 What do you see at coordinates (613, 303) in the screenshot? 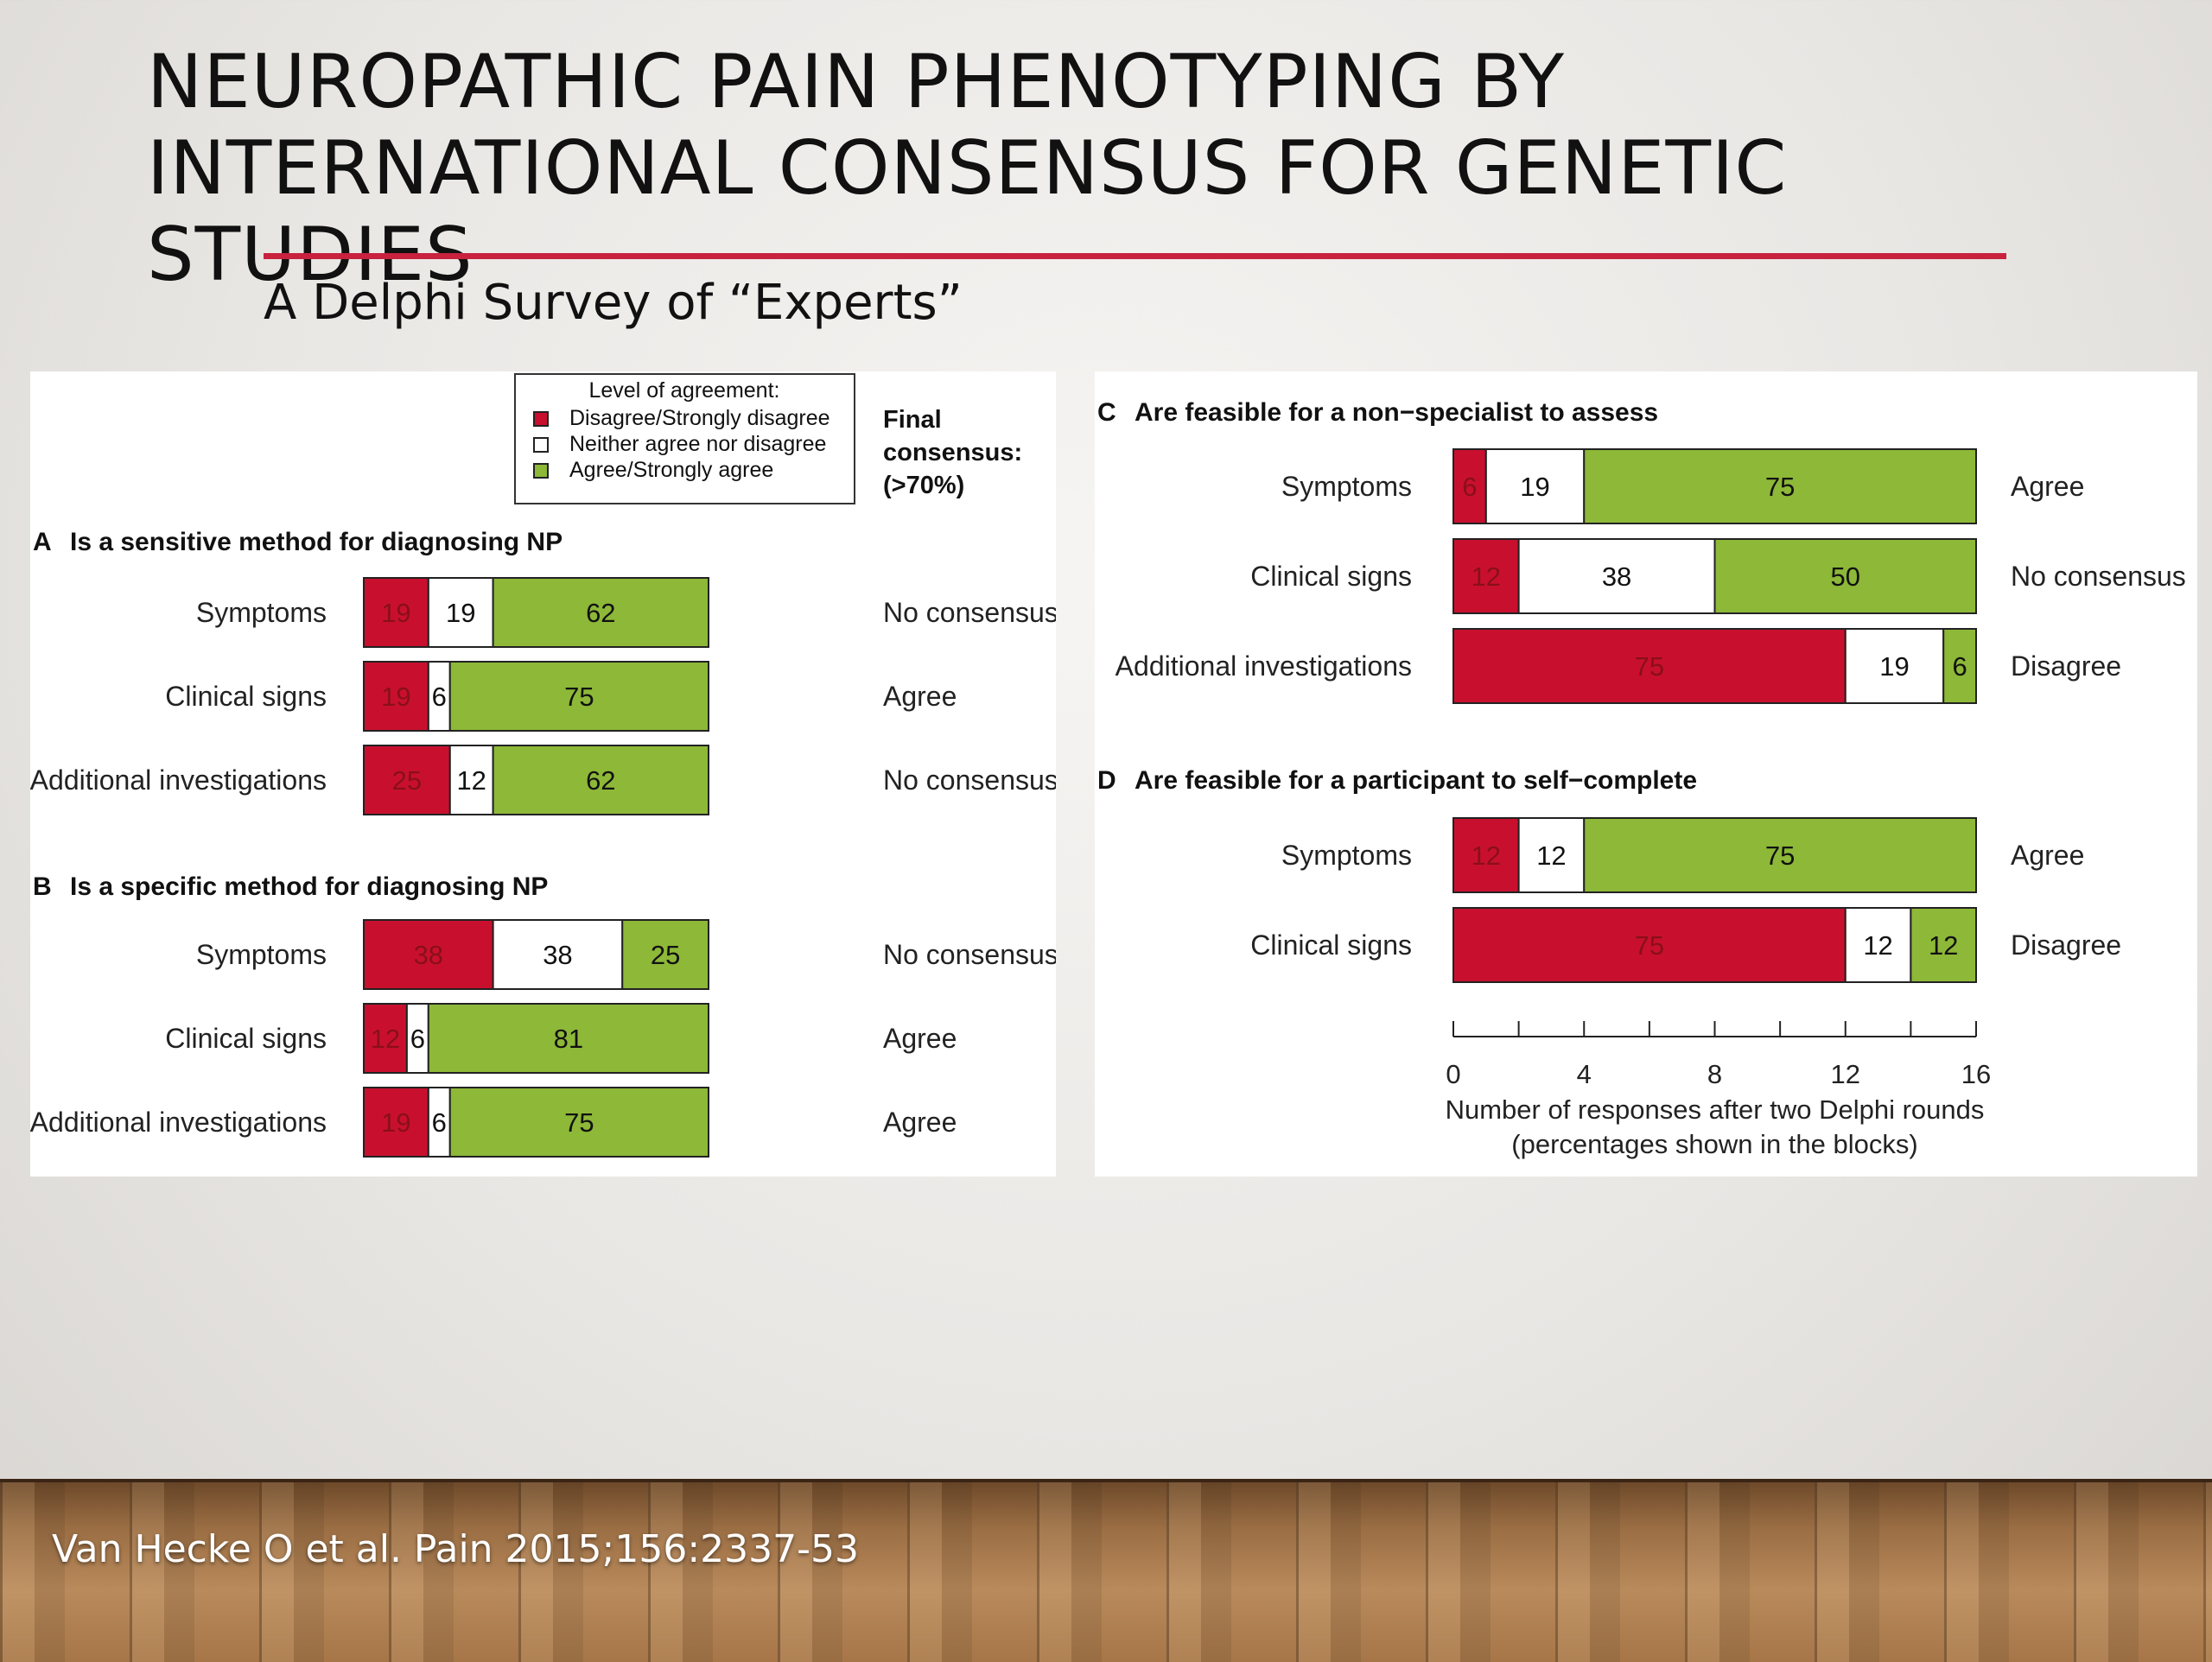
I see `slide-subtitle: A Delphi Survey of “Experts”` at bounding box center [613, 303].